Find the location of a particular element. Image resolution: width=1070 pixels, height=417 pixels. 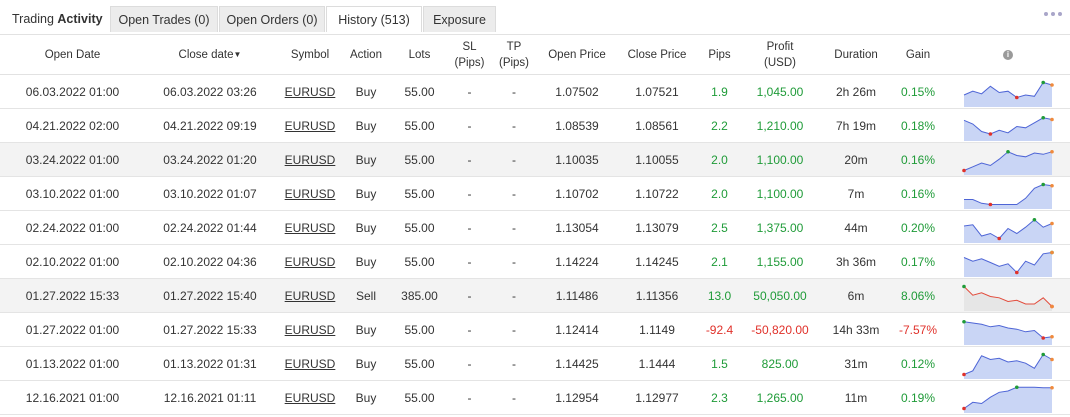

cell-duration: 2h 26m is located at coordinates (856, 92).